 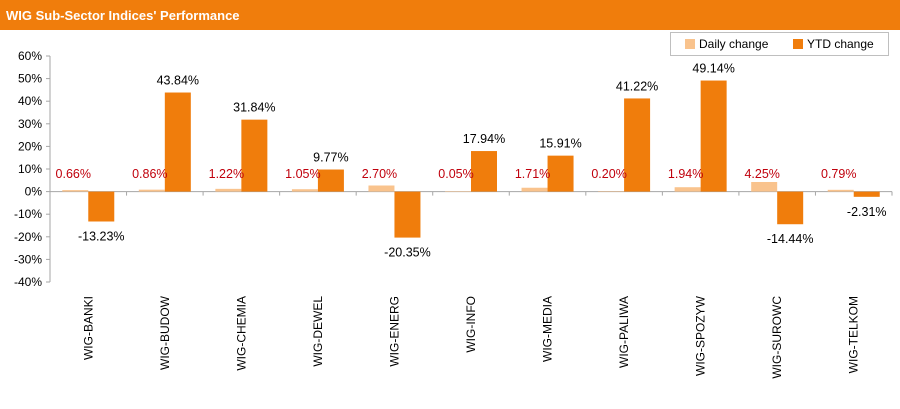 I want to click on category-label: WIG-BUDOW, so click(x=165, y=332).